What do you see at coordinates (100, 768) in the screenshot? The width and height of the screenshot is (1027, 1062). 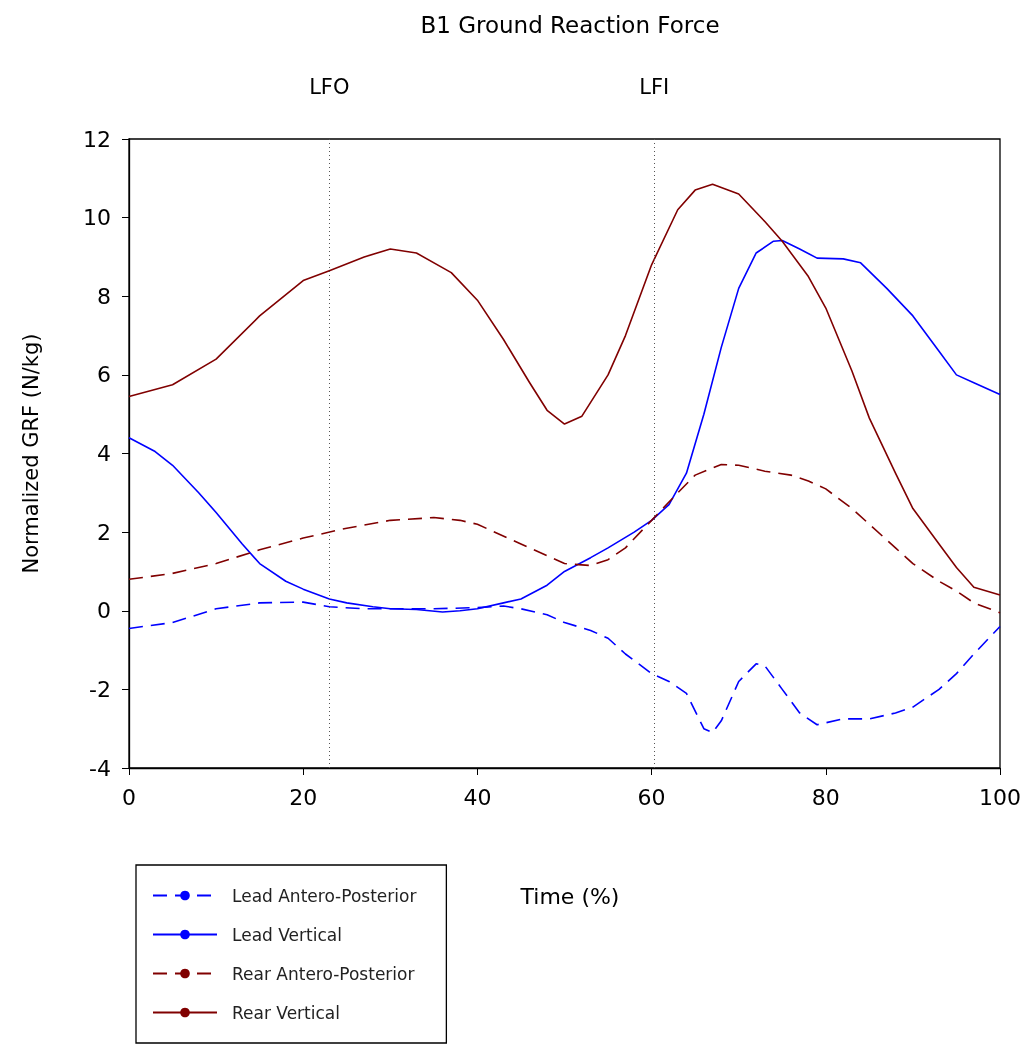 I see `y-tick-label: -4` at bounding box center [100, 768].